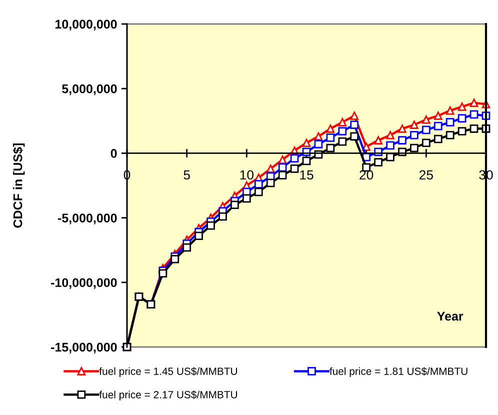  Describe the element at coordinates (426, 175) in the screenshot. I see `x-tick-label: 25` at that location.